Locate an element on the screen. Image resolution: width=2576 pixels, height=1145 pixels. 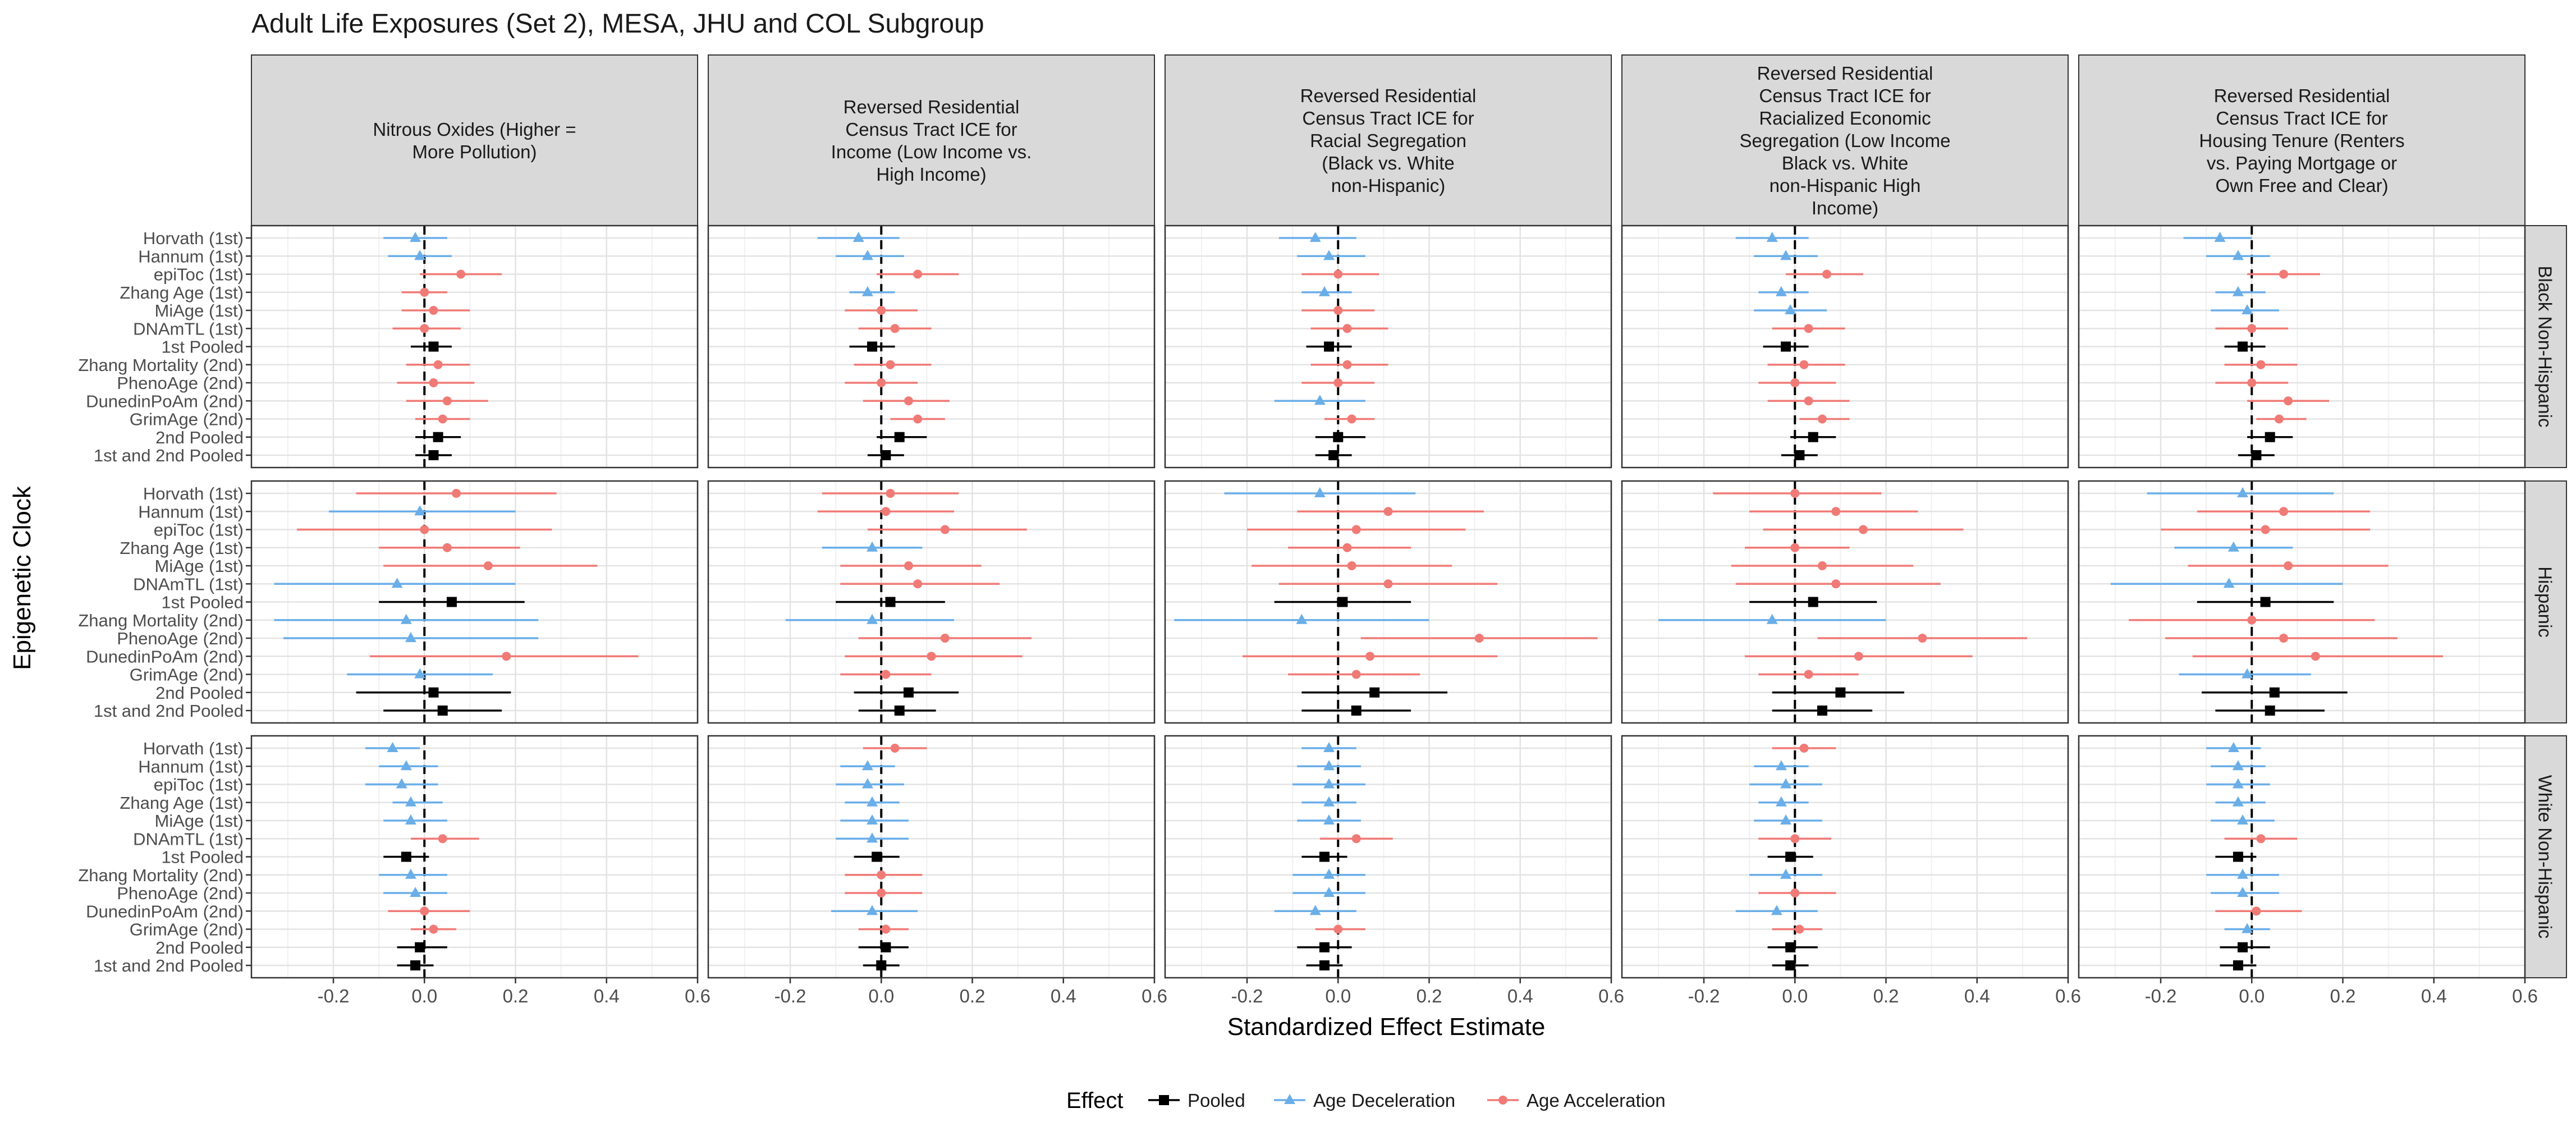
y-tick-label: MiAge (1st) is located at coordinates (199, 821).